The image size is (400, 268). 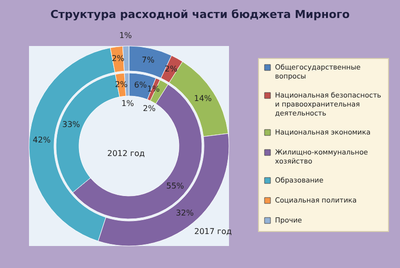 What do you see at coordinates (141, 85) in the screenshot?
I see `data-label: 6%` at bounding box center [141, 85].